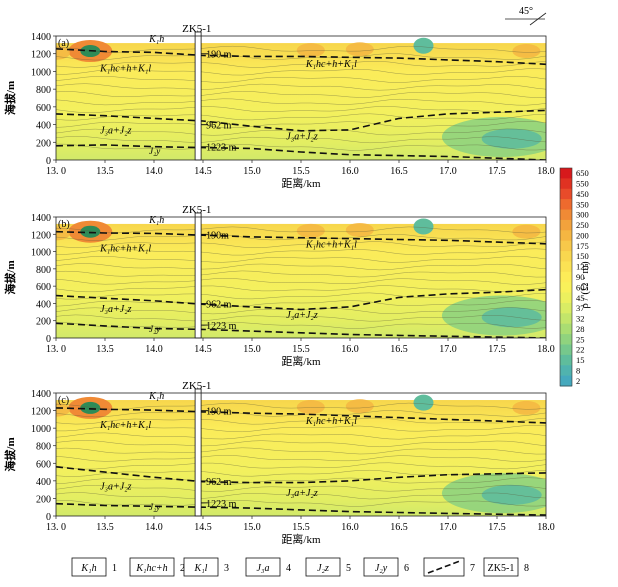  I want to click on legend-number: 8, so click(526, 568).